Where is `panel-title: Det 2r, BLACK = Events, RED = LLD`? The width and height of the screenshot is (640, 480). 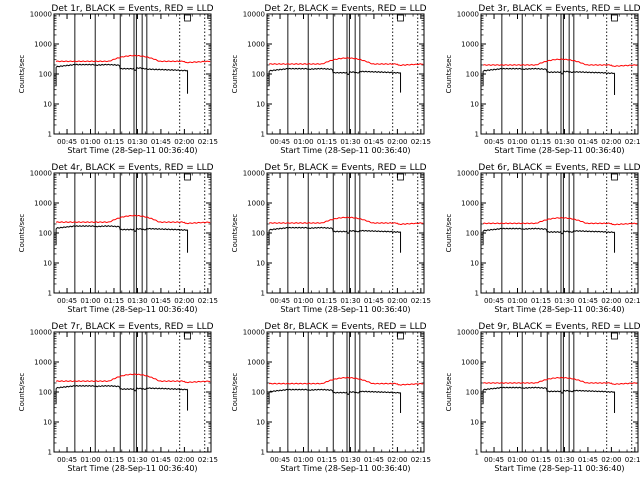 panel-title: Det 2r, BLACK = Events, RED = LLD is located at coordinates (345, 9).